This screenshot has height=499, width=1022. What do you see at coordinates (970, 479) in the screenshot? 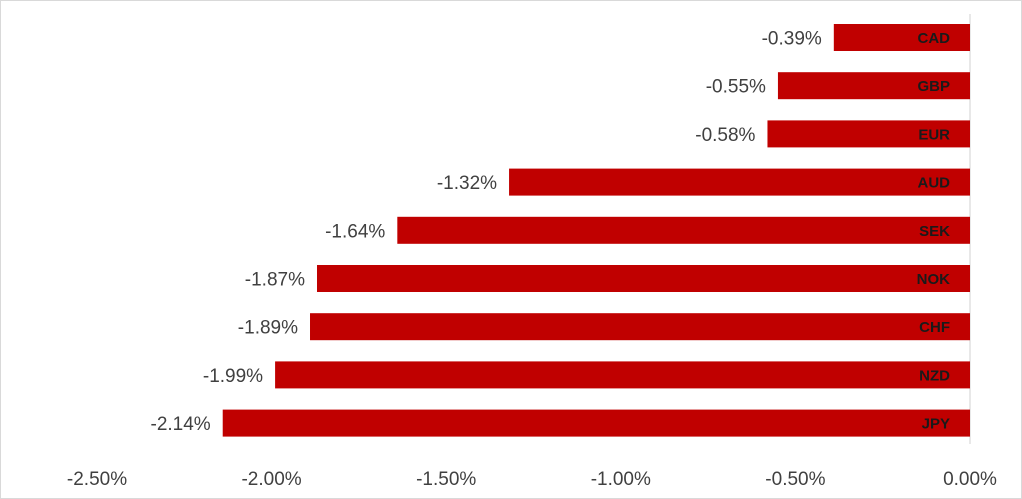
I see `x-tick-label: 0.00%` at bounding box center [970, 479].